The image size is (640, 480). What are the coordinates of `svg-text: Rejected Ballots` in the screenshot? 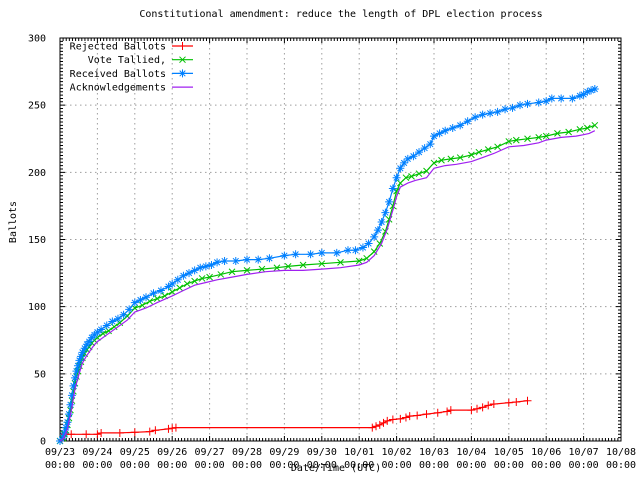 It's located at (118, 47).